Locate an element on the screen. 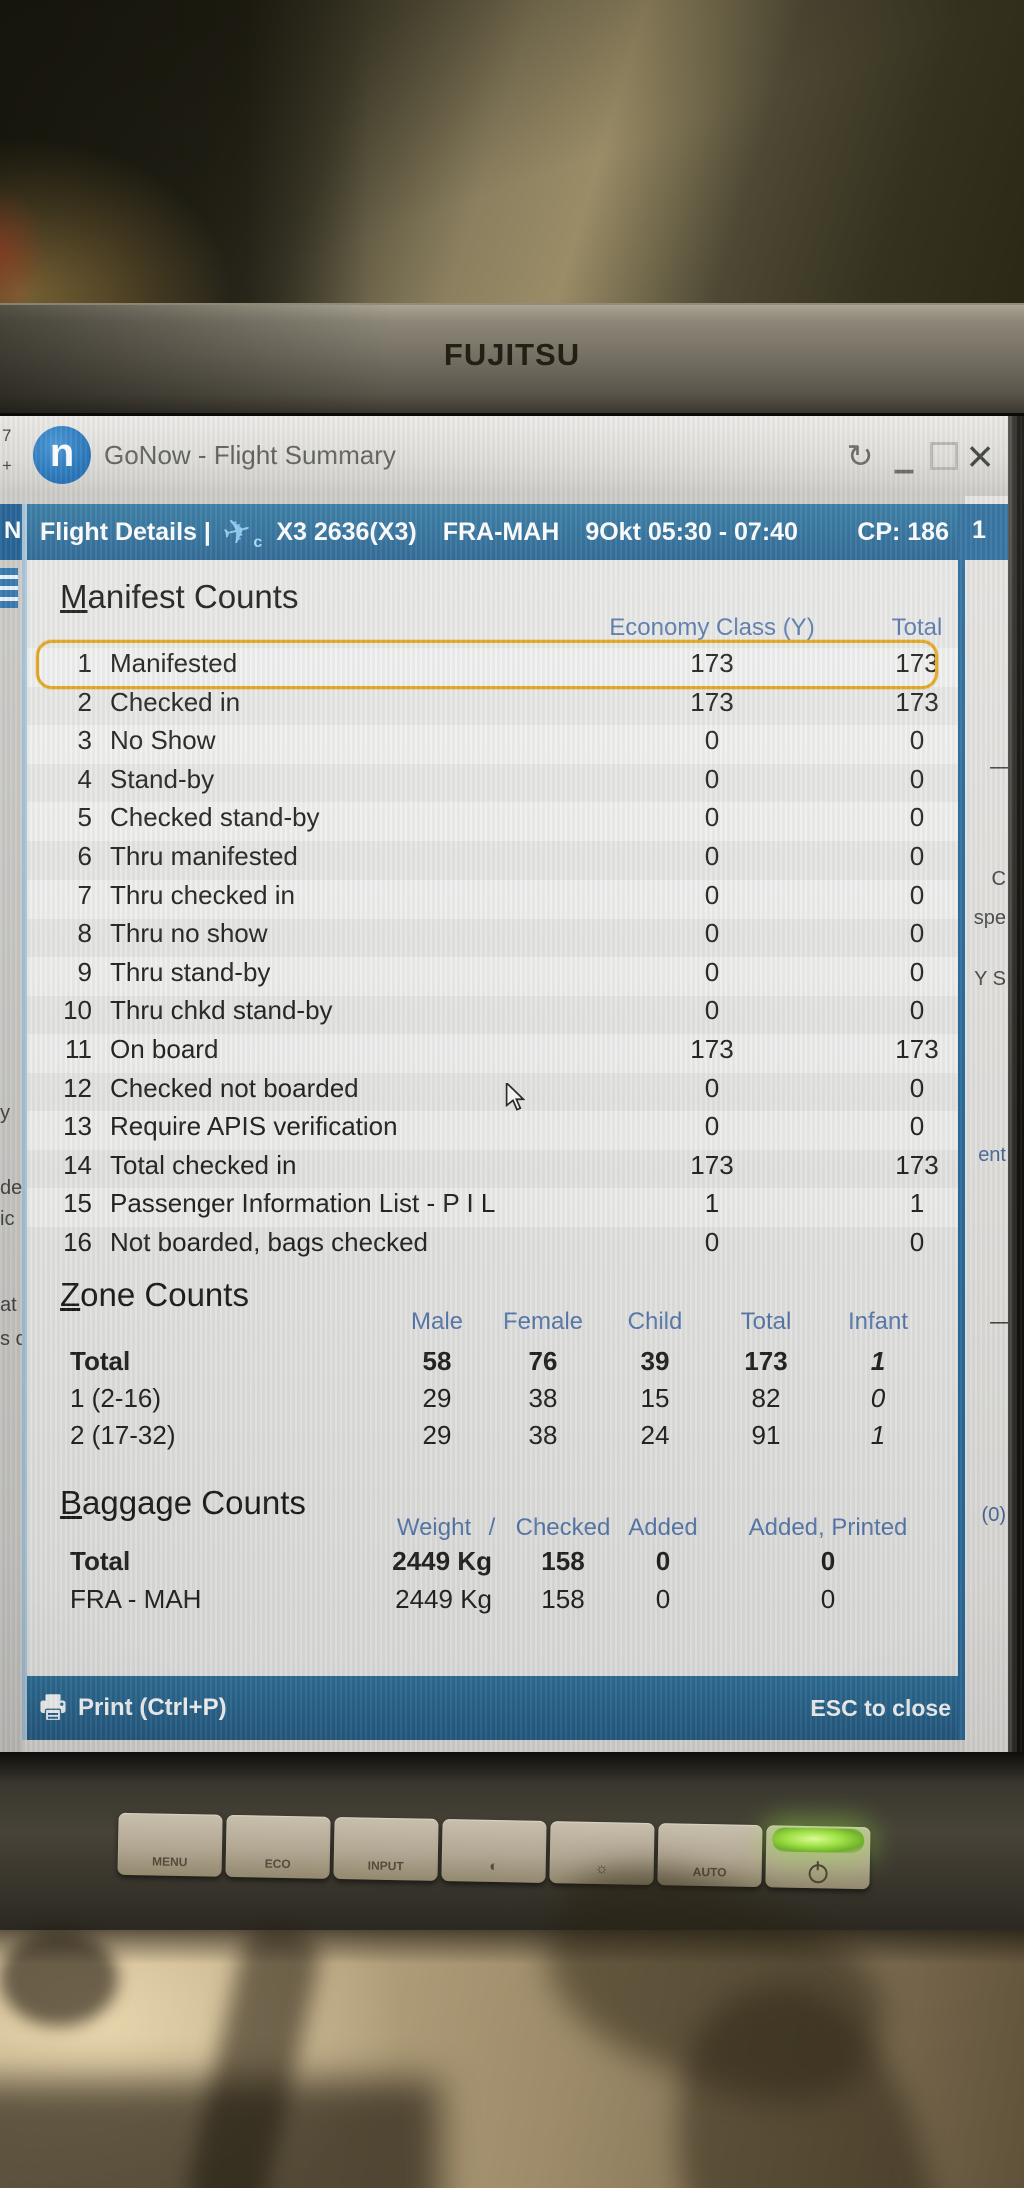  manifest-row: 5 Checked stand-by 0 0 is located at coordinates (493, 822).